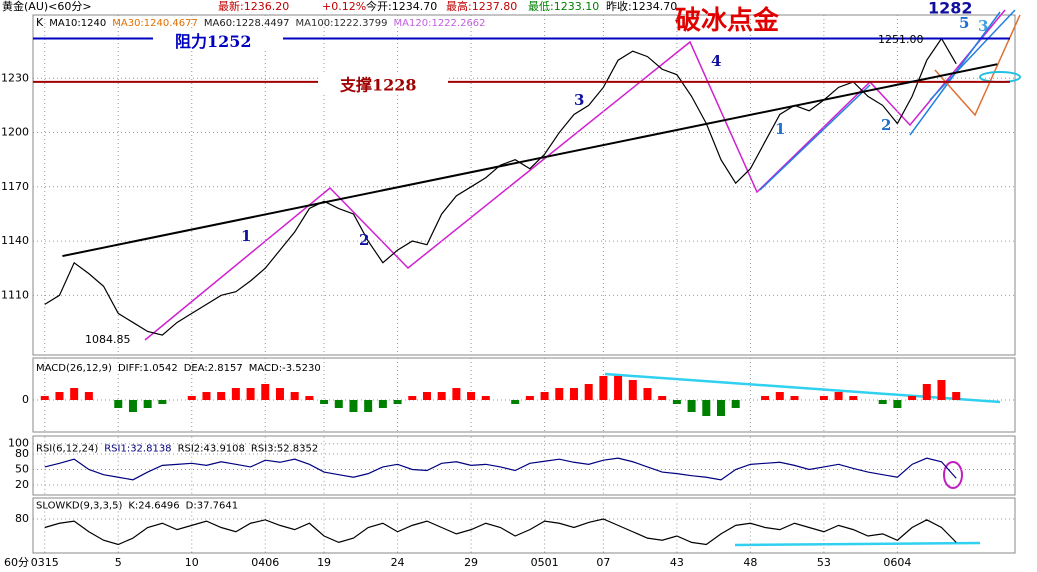  I want to click on kd-support-line, so click(857, 544).